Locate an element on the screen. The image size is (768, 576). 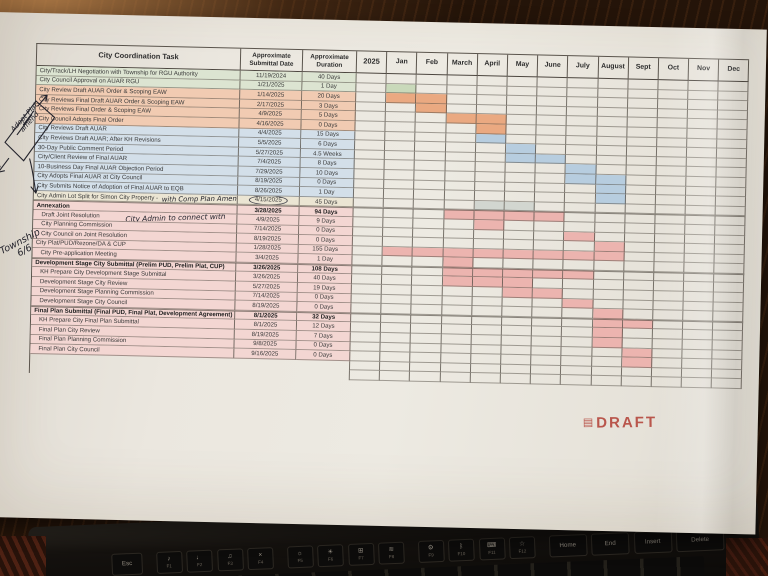
key-star: ☆ F12 is located at coordinates (522, 548).